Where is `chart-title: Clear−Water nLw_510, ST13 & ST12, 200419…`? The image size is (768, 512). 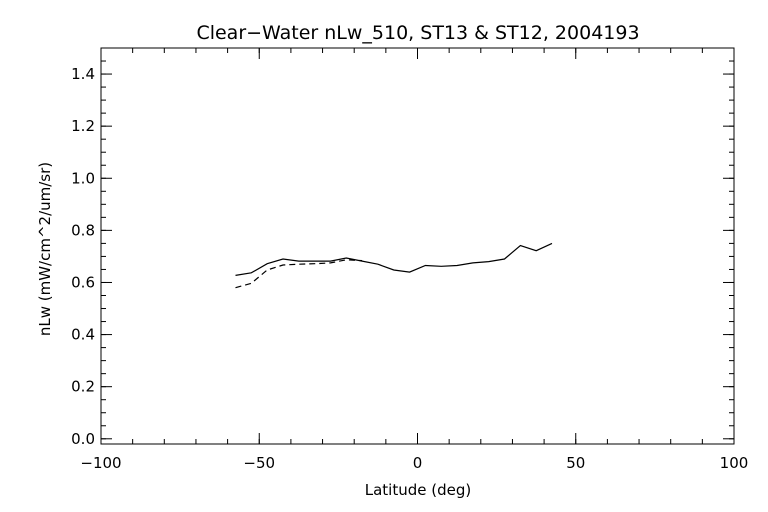
chart-title: Clear−Water nLw_510, ST13 & ST12, 200419… is located at coordinates (417, 33).